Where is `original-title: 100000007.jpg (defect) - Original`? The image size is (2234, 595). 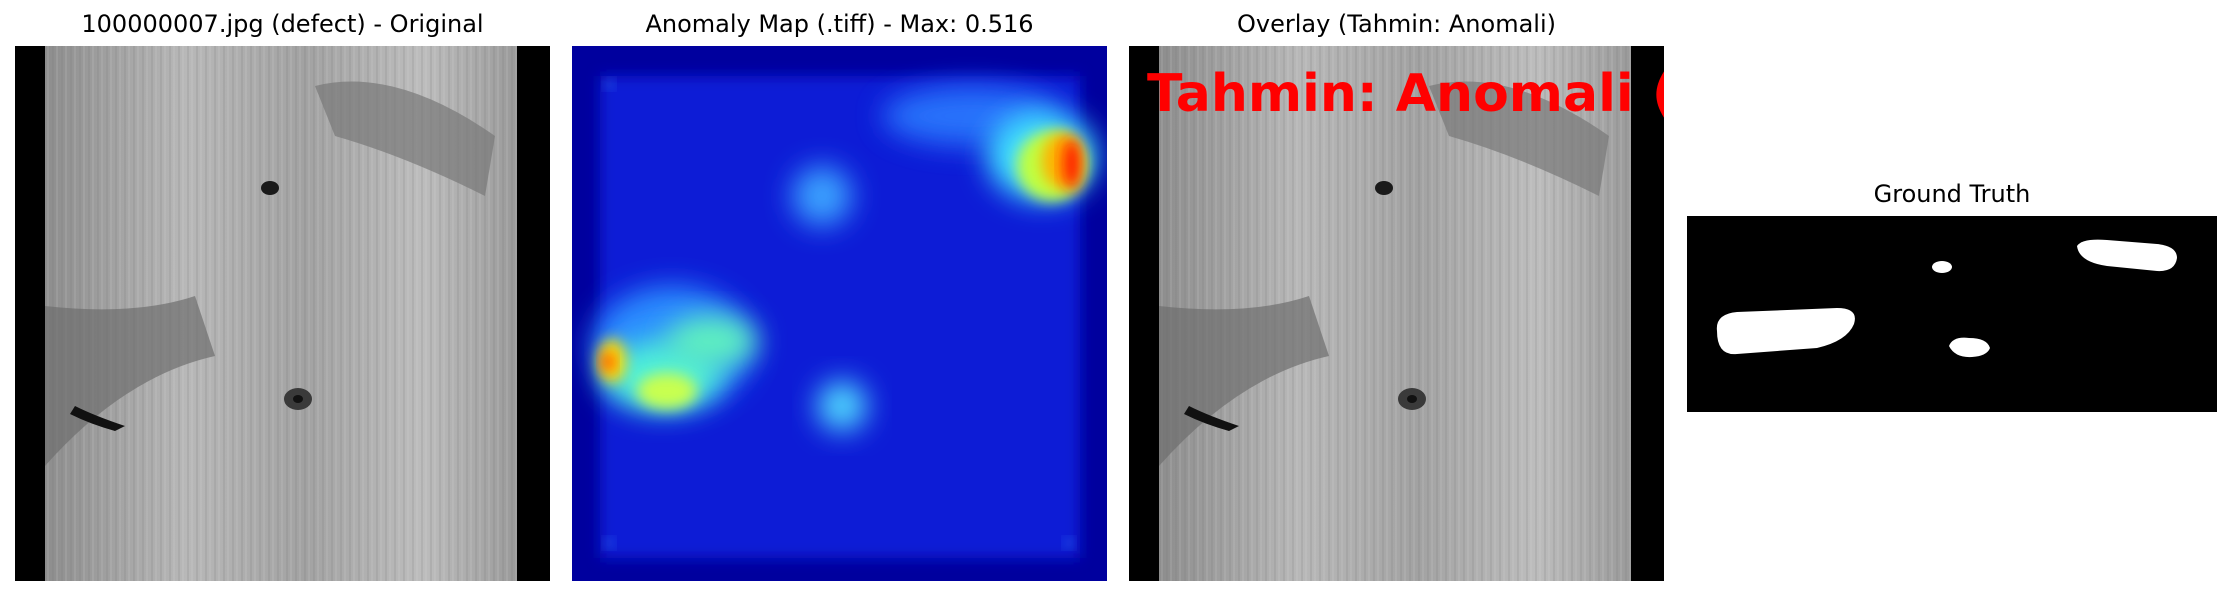
original-title: 100000007.jpg (defect) - Original is located at coordinates (282, 24).